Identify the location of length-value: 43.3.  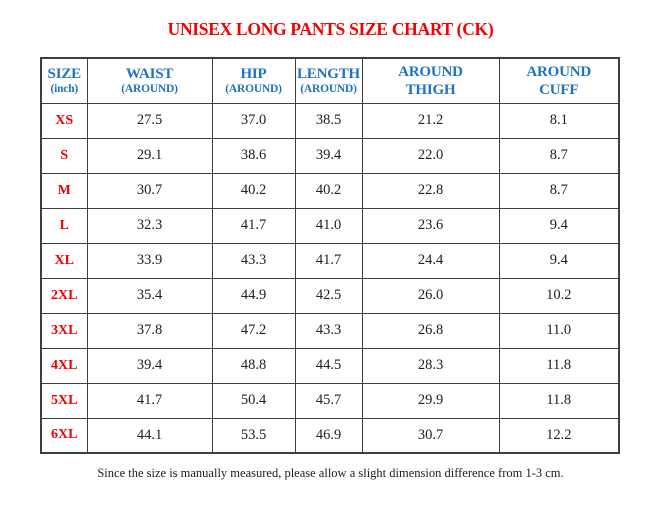
(328, 330).